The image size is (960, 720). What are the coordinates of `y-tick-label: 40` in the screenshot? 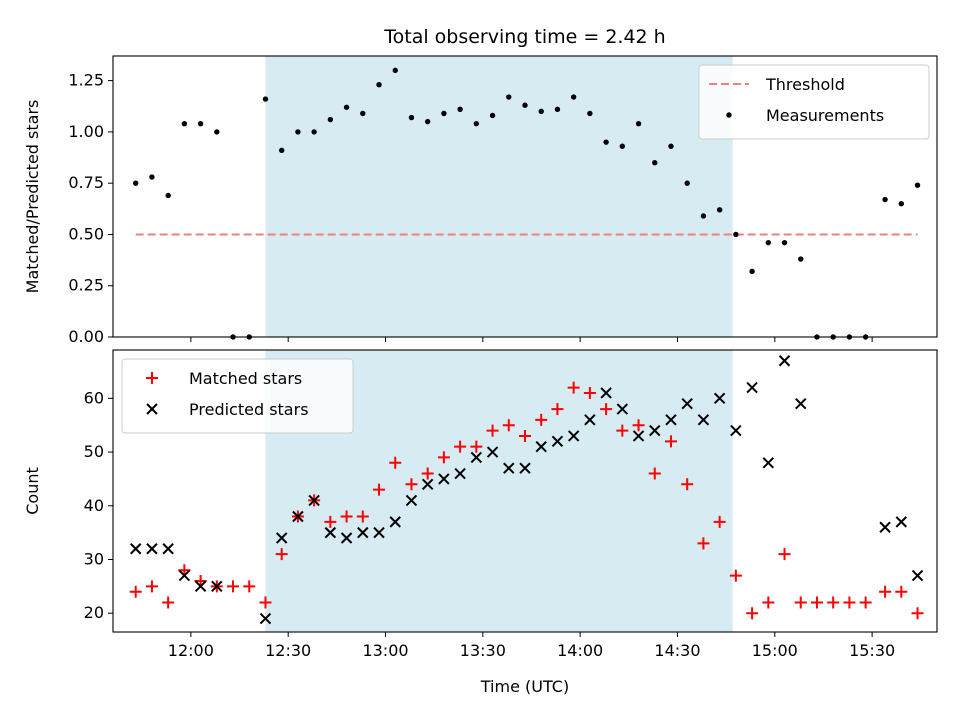 It's located at (94, 505).